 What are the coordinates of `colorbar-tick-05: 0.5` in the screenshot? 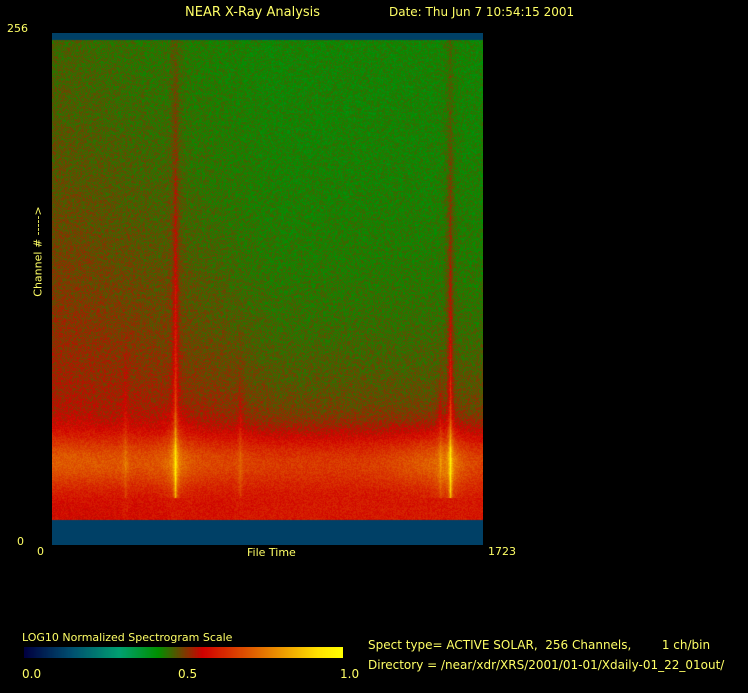 It's located at (188, 674).